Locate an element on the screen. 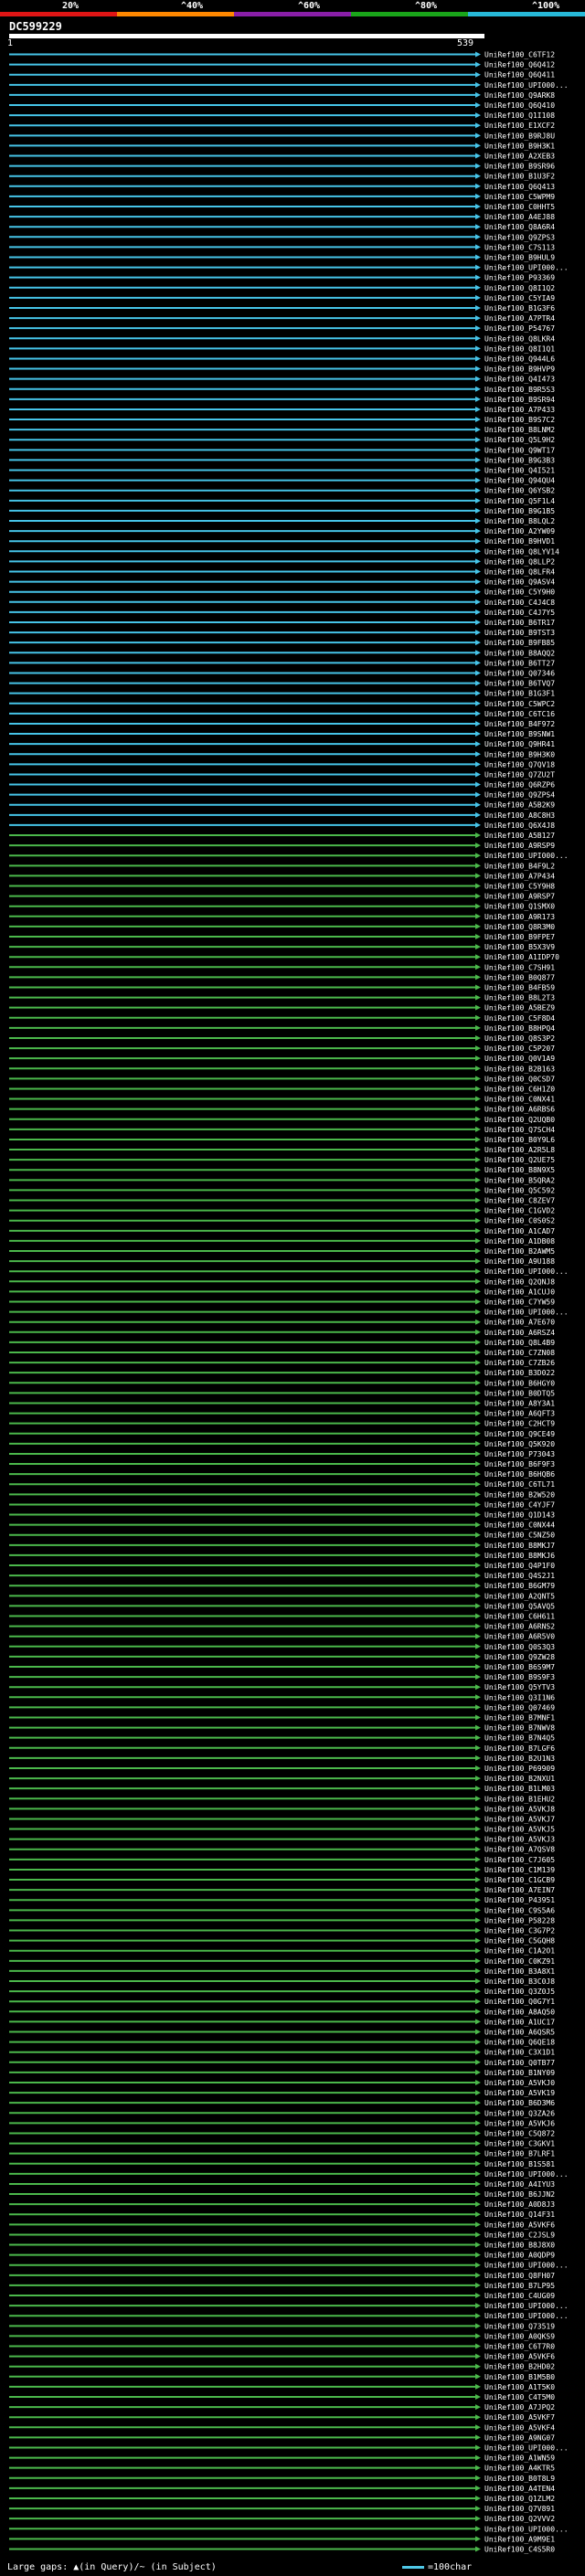 The image size is (585, 2576). hit-row: UniRef100_Q2UE75 is located at coordinates (282, 1160).